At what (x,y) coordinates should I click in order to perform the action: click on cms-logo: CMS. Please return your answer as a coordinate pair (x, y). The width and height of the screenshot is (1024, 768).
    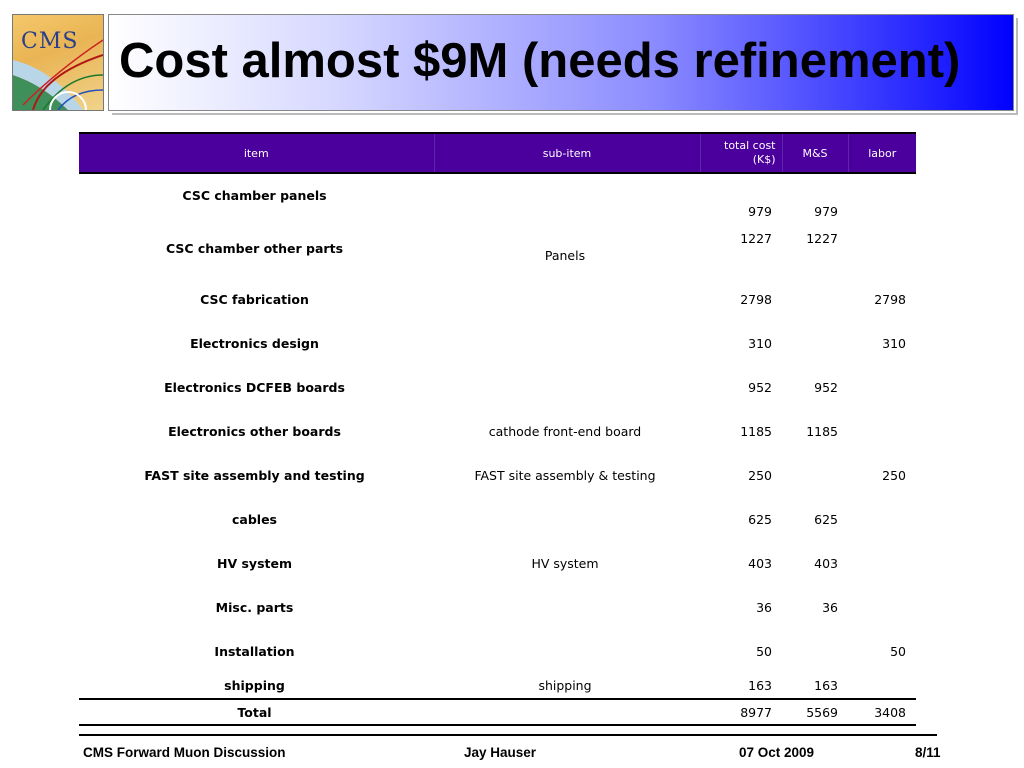
    Looking at the image, I should click on (58, 62).